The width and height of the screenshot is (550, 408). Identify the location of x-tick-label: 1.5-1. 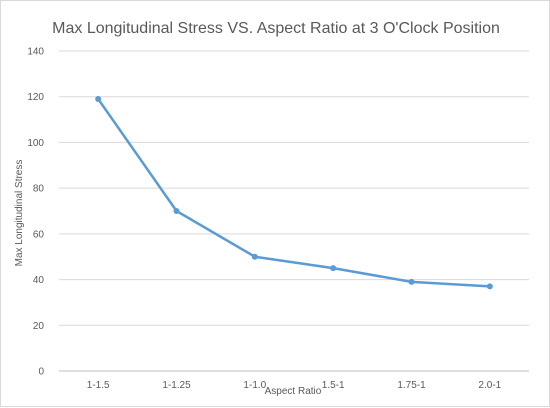
(333, 385).